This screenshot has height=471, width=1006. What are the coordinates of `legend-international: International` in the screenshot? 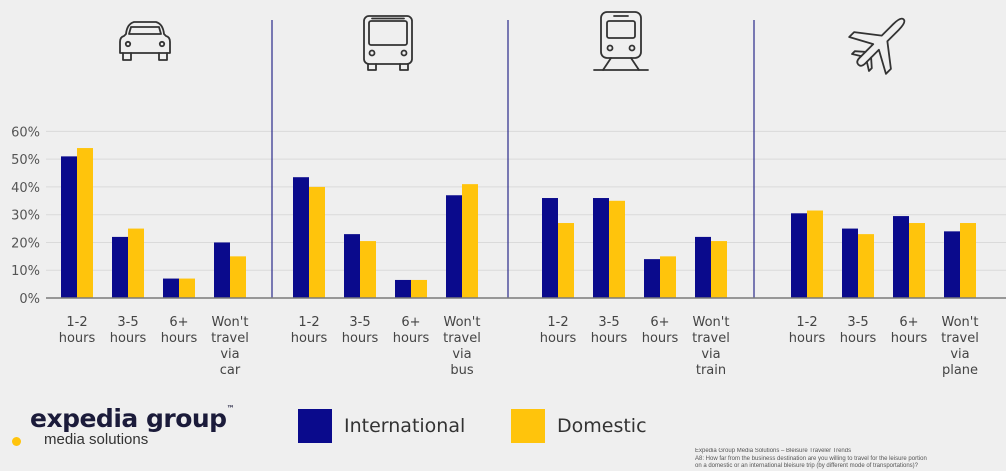 It's located at (381, 426).